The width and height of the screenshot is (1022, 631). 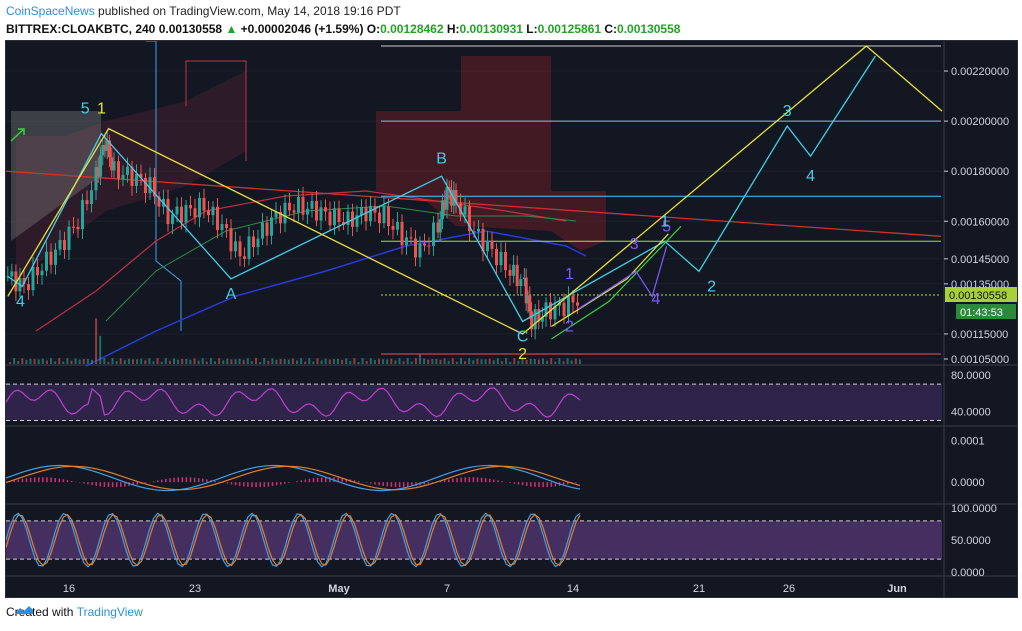 I want to click on price-tick-label: 0.00115000, so click(x=979, y=335).